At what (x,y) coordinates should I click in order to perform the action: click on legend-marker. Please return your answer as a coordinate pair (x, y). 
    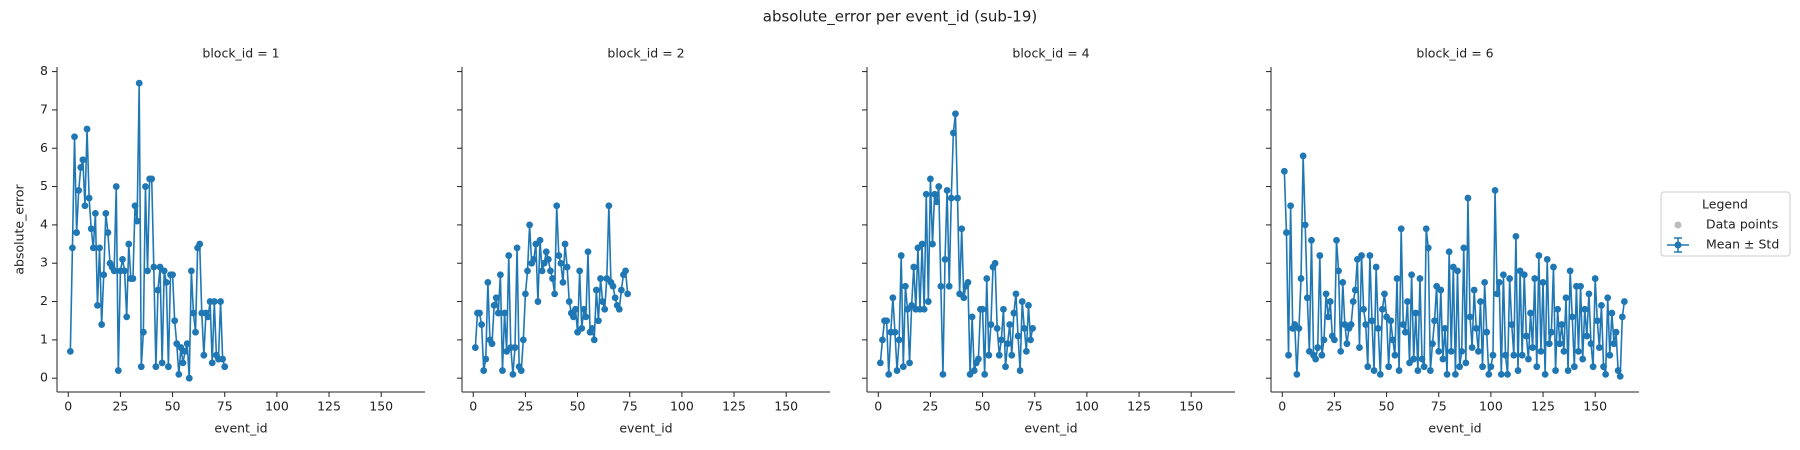
    Looking at the image, I should click on (1678, 225).